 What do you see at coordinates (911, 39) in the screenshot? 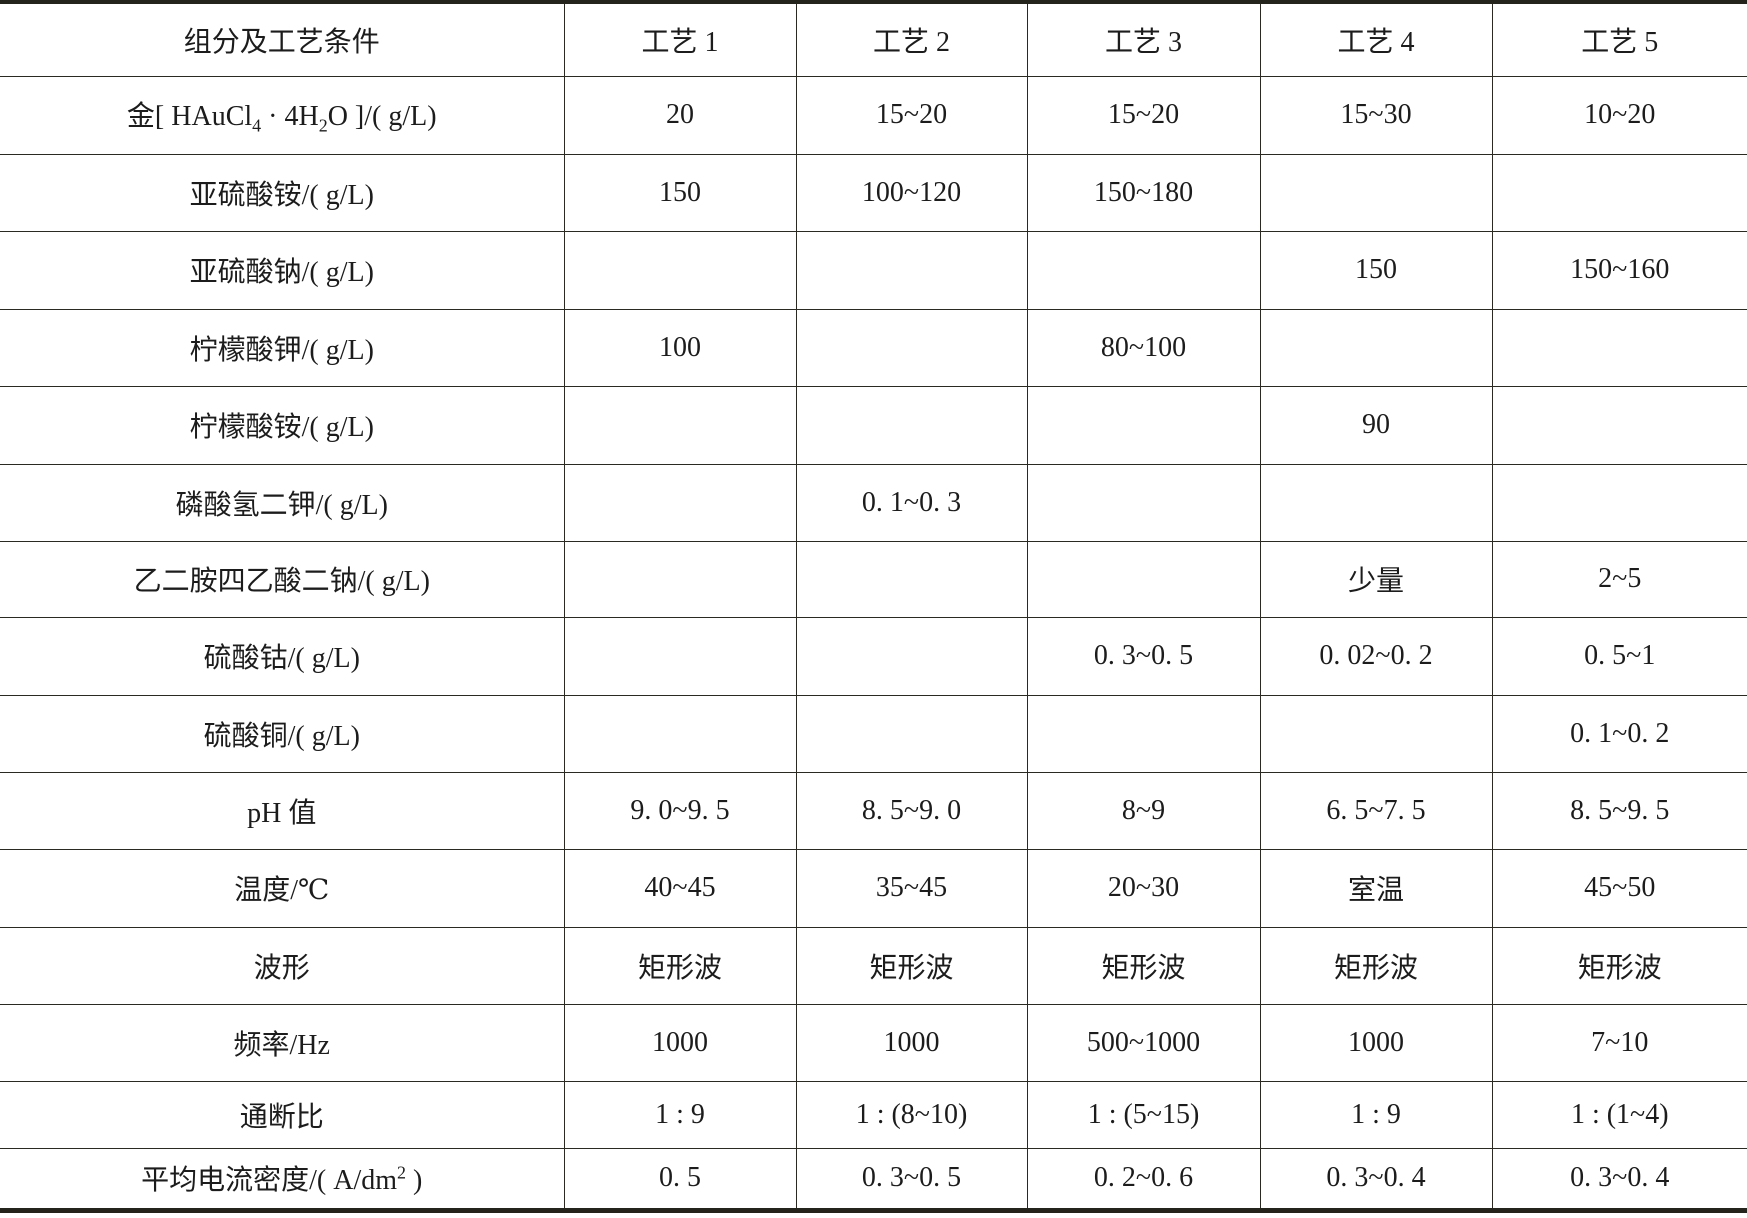
I see `header-cell: 工艺 2` at bounding box center [911, 39].